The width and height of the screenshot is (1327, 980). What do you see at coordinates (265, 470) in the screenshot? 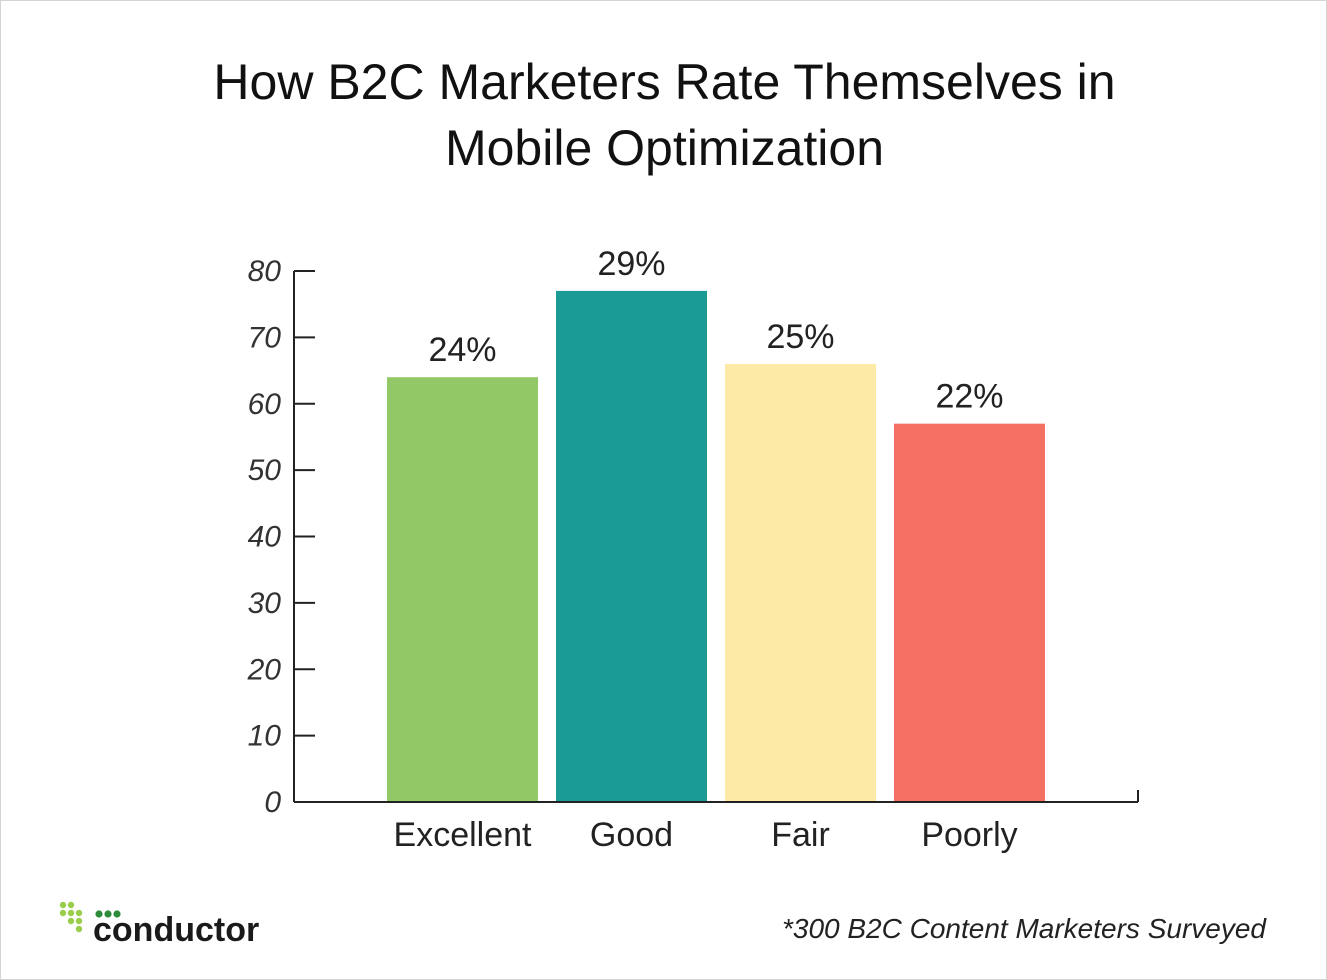
I see `y-tick-label: 50` at bounding box center [265, 470].